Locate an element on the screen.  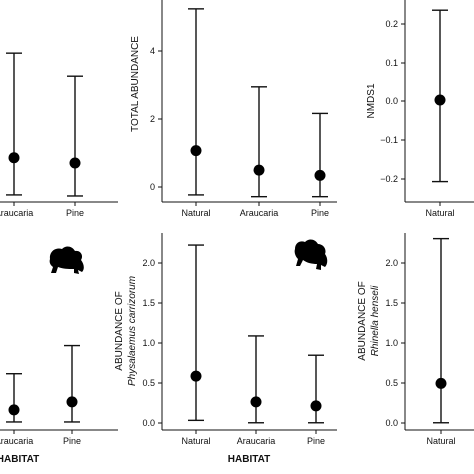
panel-top-left: Araucaria Pine is located at coordinates (59, 135).